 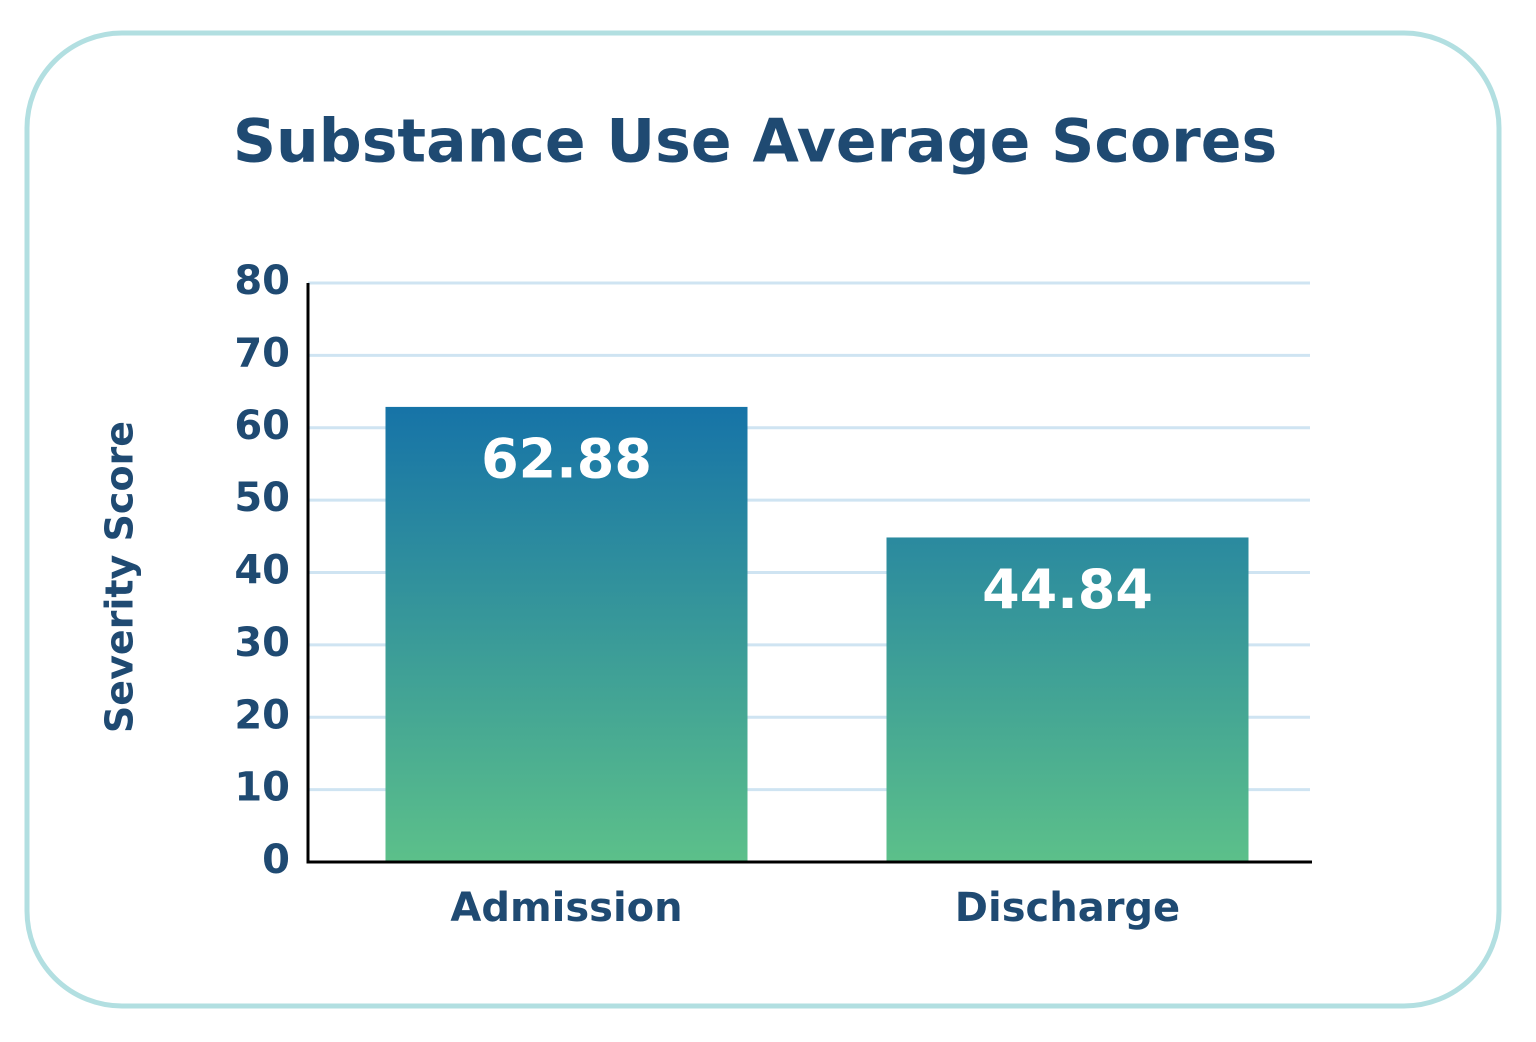 What do you see at coordinates (262, 788) in the screenshot?
I see `y-tick-label: 10` at bounding box center [262, 788].